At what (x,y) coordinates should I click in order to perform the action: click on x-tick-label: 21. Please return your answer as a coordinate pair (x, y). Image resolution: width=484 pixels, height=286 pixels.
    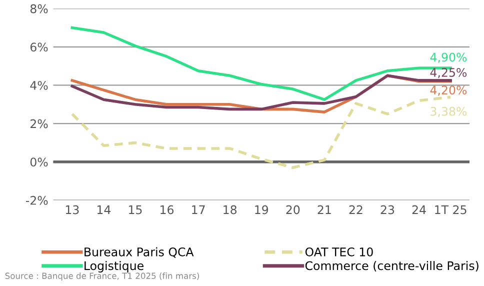
    Looking at the image, I should click on (324, 209).